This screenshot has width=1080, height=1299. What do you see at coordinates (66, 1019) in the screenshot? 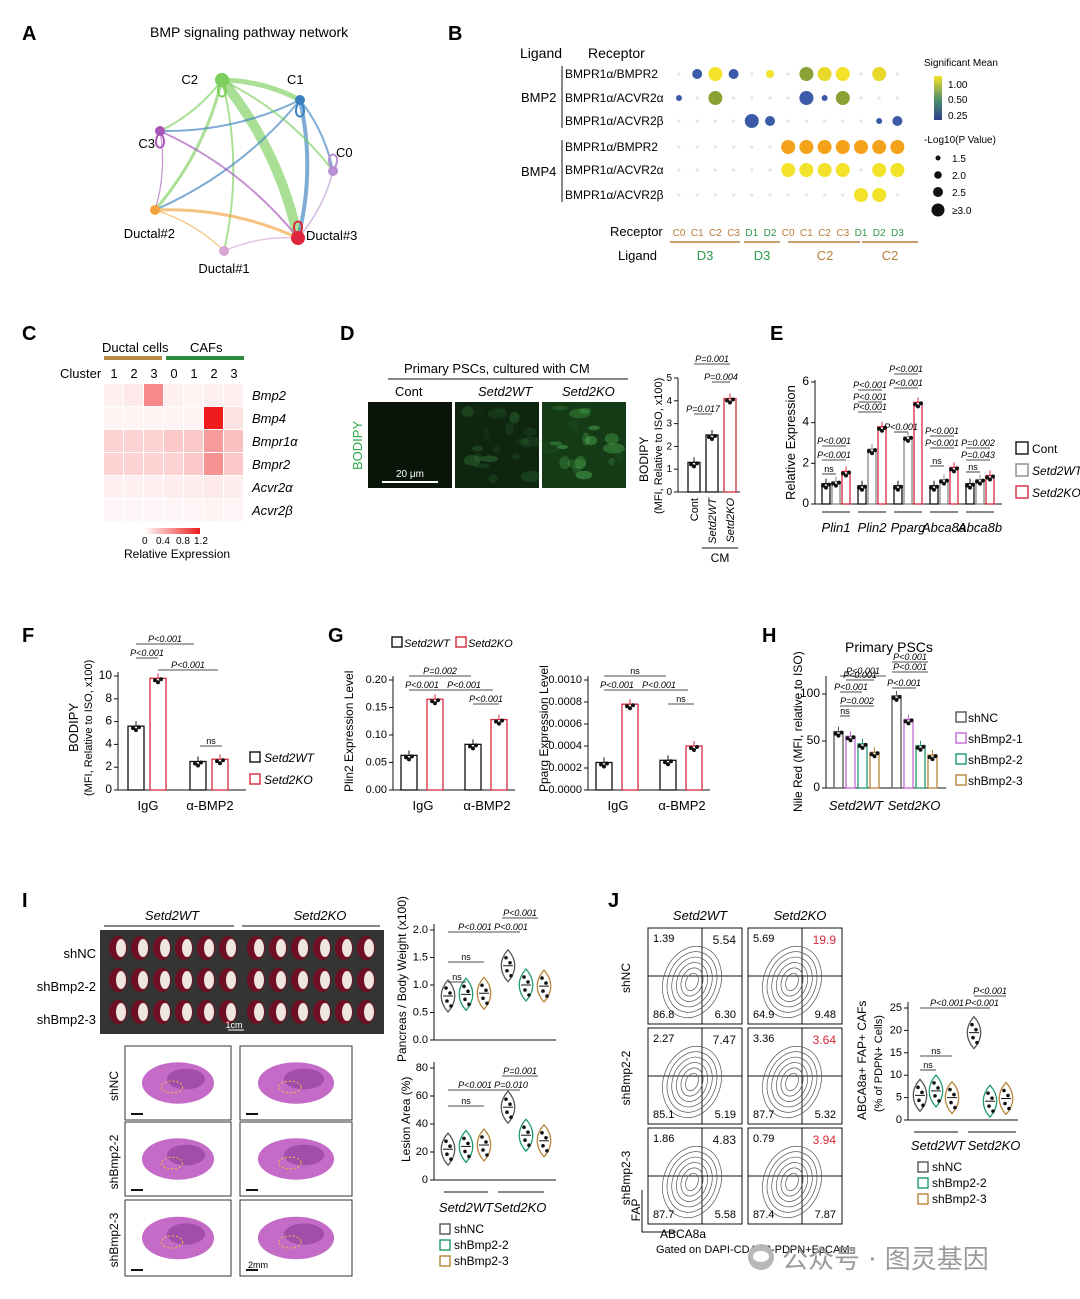
I see `row-label: shBmp2-3` at bounding box center [66, 1019].